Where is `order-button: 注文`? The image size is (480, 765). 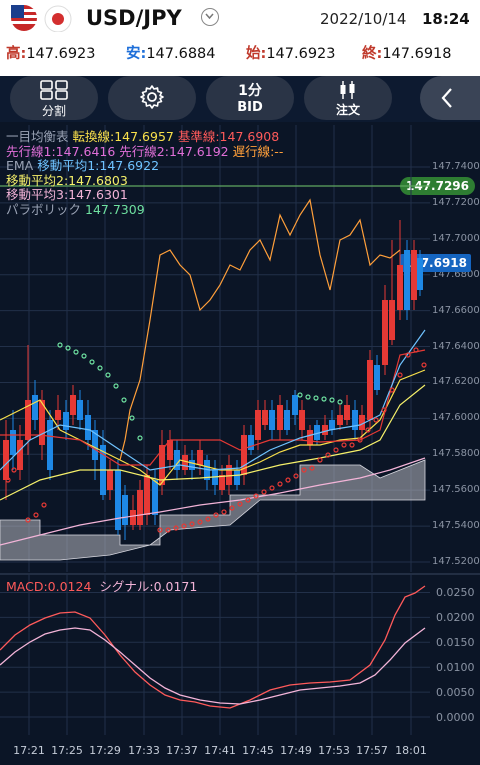 order-button: 注文 is located at coordinates (348, 98).